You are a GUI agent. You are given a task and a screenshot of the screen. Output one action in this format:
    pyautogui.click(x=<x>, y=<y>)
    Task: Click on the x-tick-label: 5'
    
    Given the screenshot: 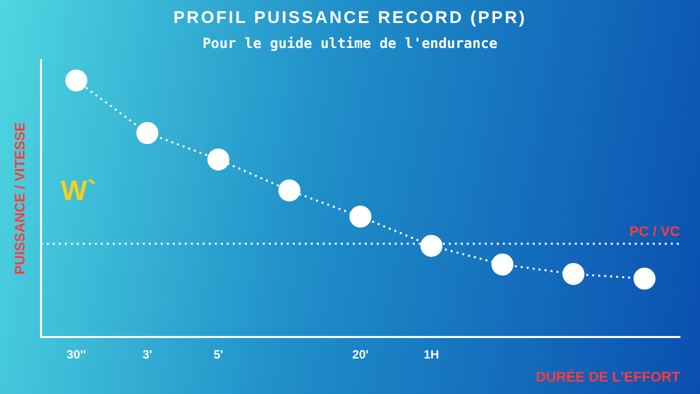 What is the action you would take?
    pyautogui.click(x=219, y=354)
    